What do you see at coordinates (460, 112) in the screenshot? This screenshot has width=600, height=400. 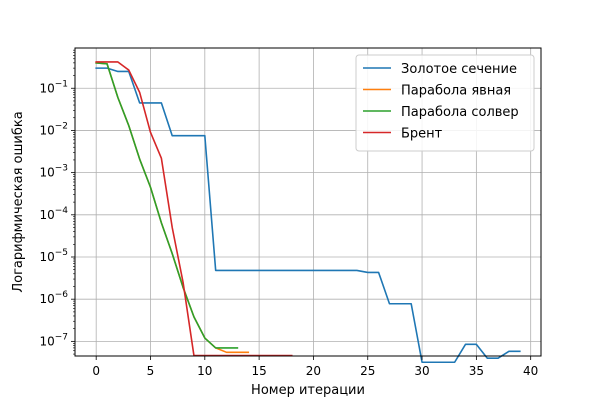 I see `legend-label: Парабола солвер` at bounding box center [460, 112].